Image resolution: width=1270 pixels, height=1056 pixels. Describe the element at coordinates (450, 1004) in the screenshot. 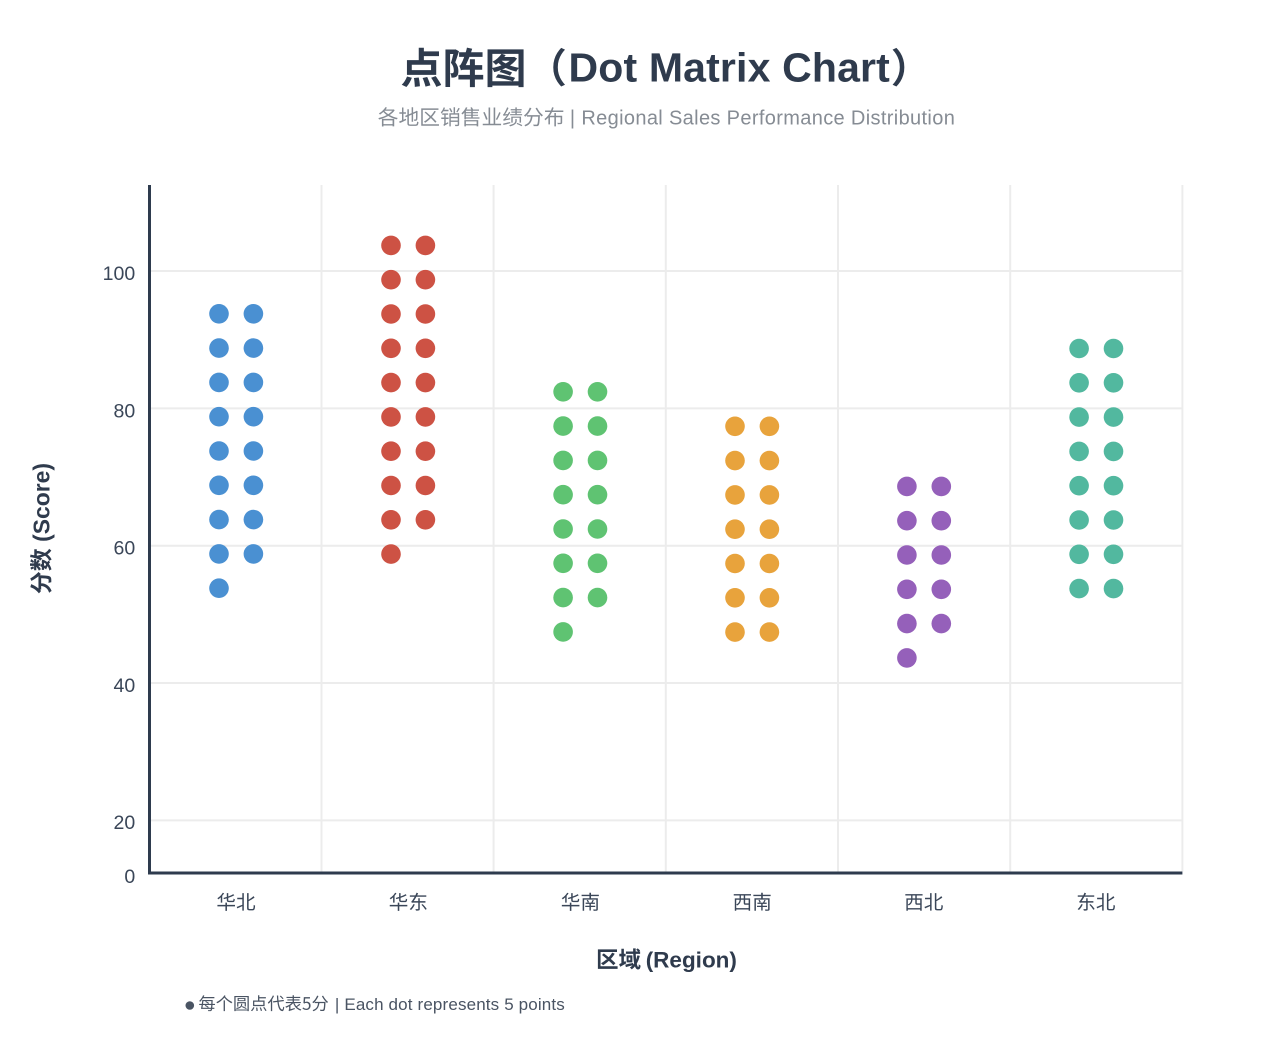

I see `svg-text: | Each dot represents 5 points` at that location.